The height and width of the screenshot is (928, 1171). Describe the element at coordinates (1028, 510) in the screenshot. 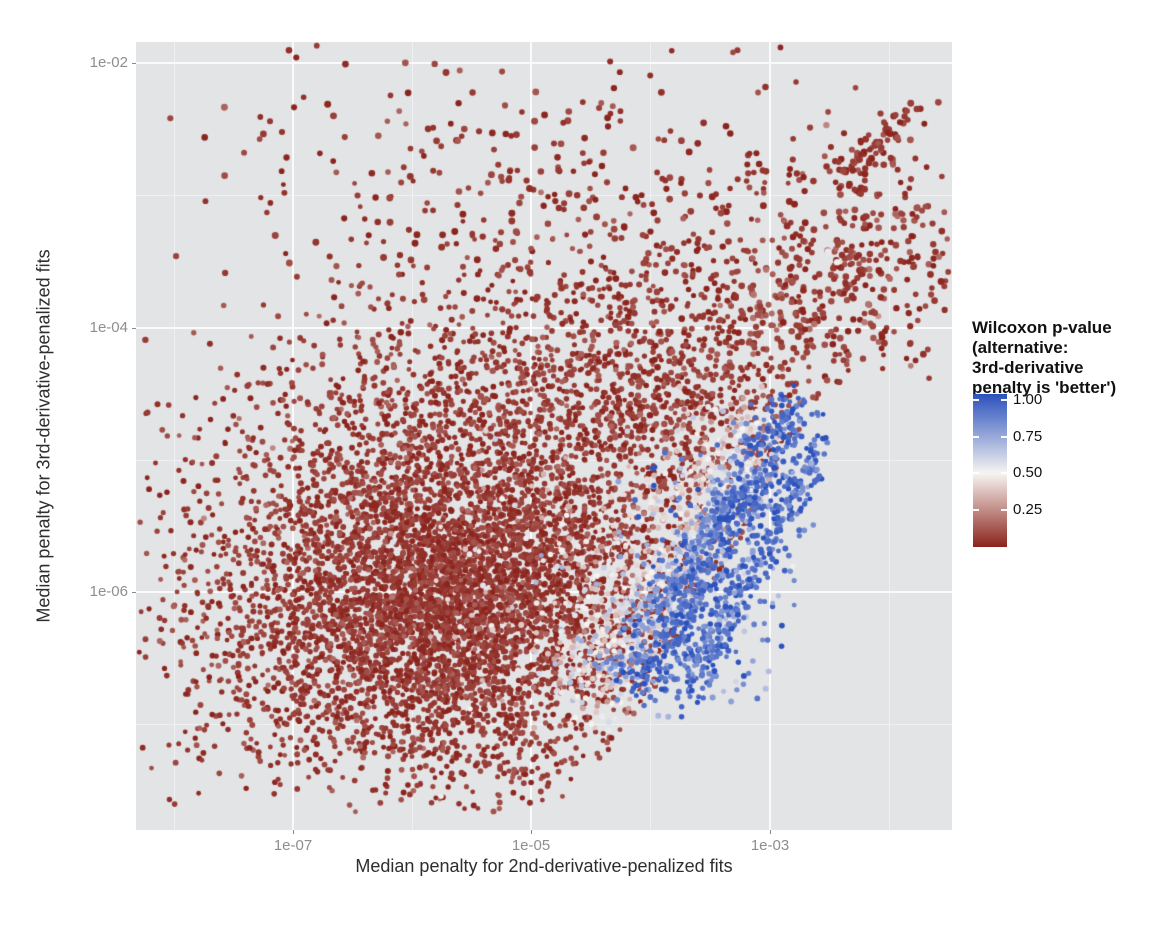

I see `legend-value-label: 0.25` at that location.